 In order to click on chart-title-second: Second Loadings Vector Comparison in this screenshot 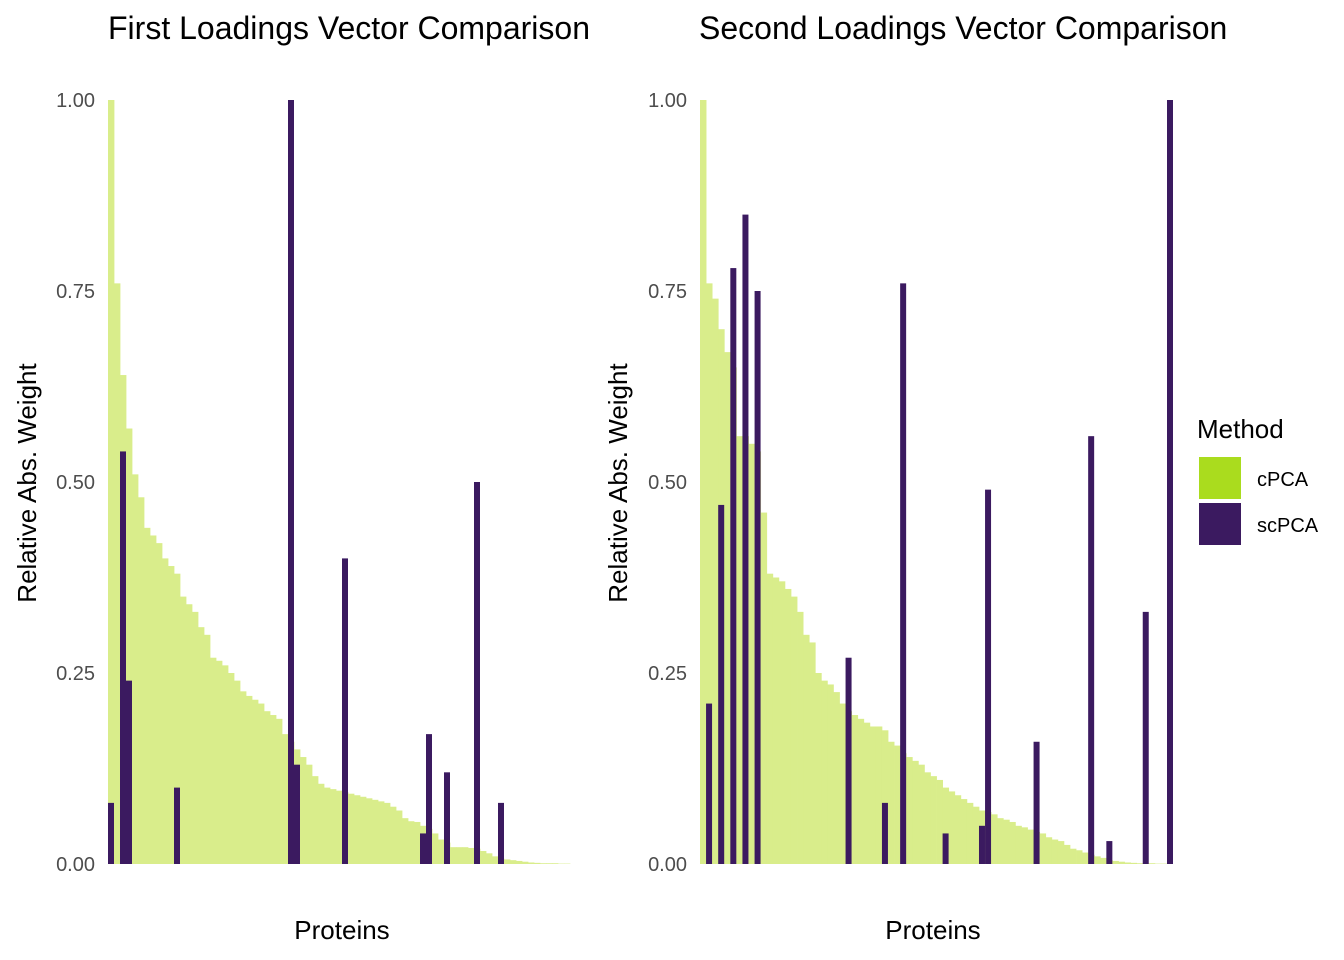, I will do `click(963, 28)`.